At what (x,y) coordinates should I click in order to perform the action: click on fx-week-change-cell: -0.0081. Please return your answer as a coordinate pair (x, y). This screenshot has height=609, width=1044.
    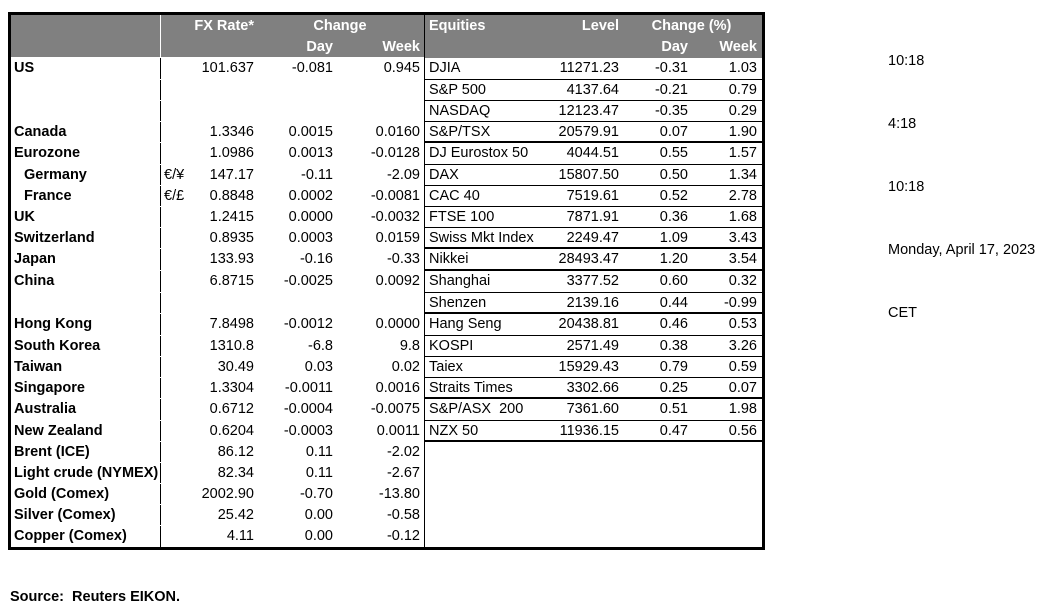
    Looking at the image, I should click on (395, 196).